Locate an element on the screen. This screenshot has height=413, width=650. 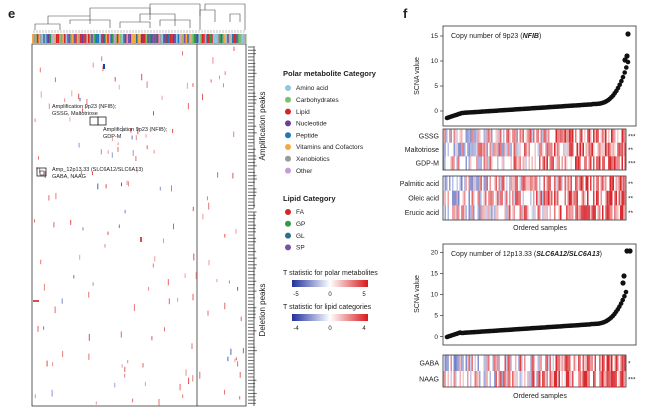
y-tick-label: 15 is located at coordinates (435, 274).